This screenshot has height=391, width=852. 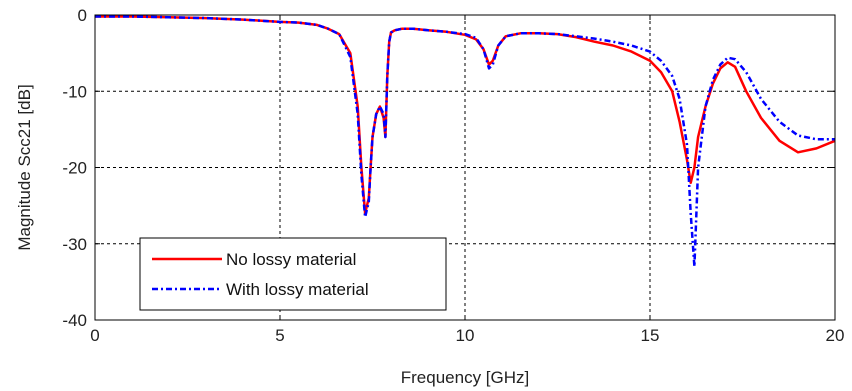 What do you see at coordinates (465, 335) in the screenshot?
I see `x-tick-label: 10` at bounding box center [465, 335].